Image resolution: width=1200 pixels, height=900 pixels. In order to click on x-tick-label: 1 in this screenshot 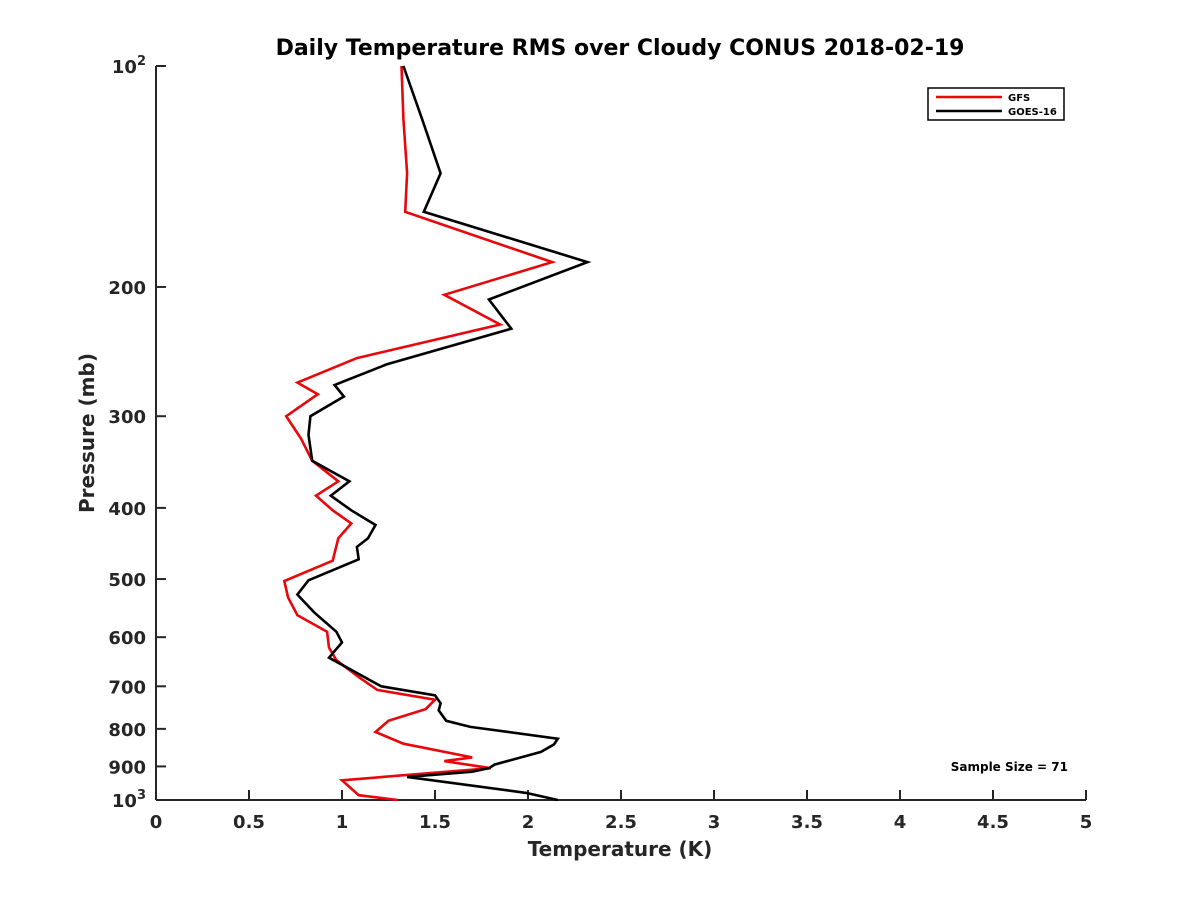, I will do `click(342, 822)`.